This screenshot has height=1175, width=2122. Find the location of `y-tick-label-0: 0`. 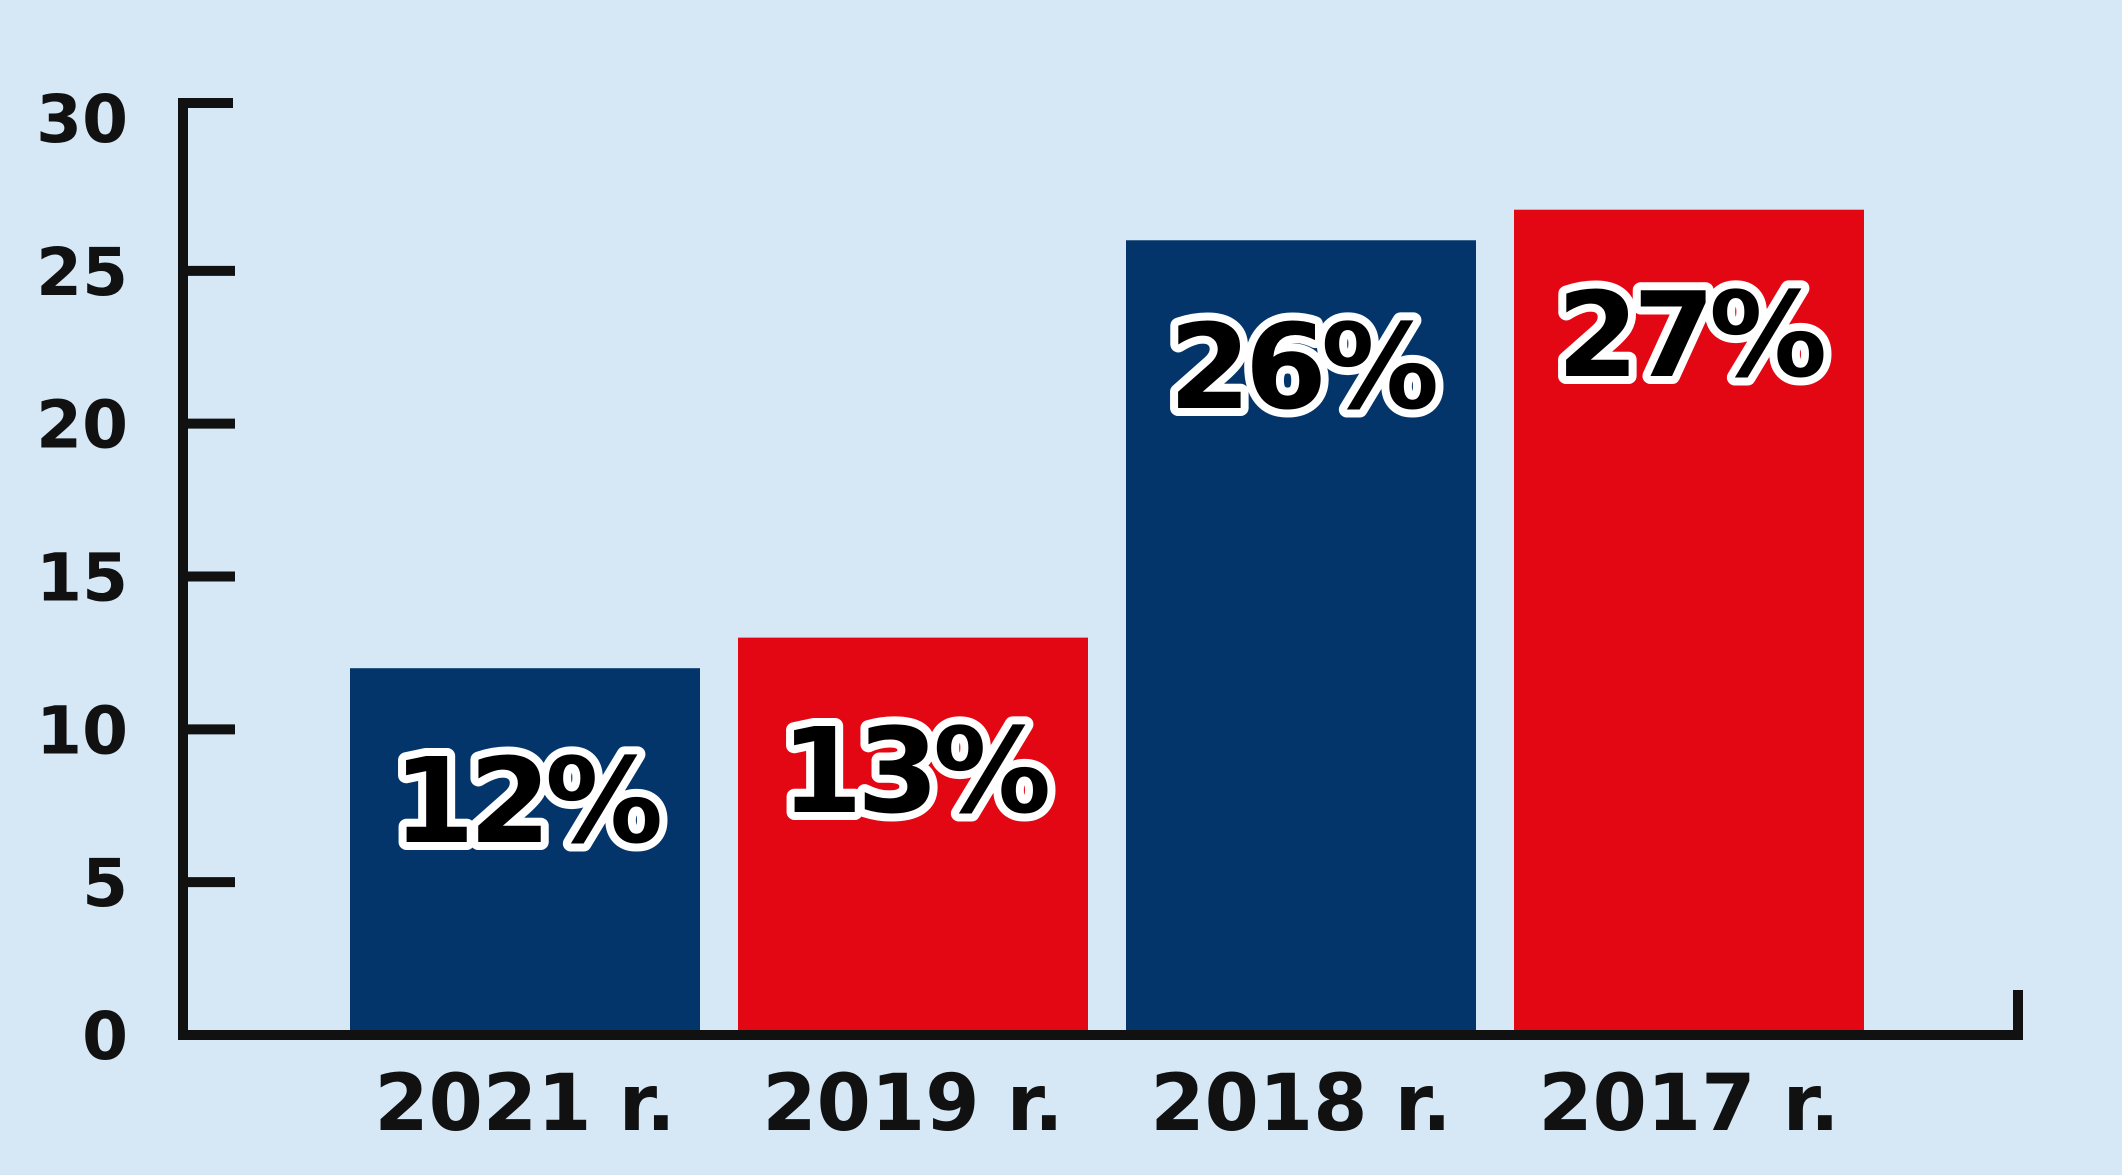

y-tick-label-0: 0 is located at coordinates (105, 1036).